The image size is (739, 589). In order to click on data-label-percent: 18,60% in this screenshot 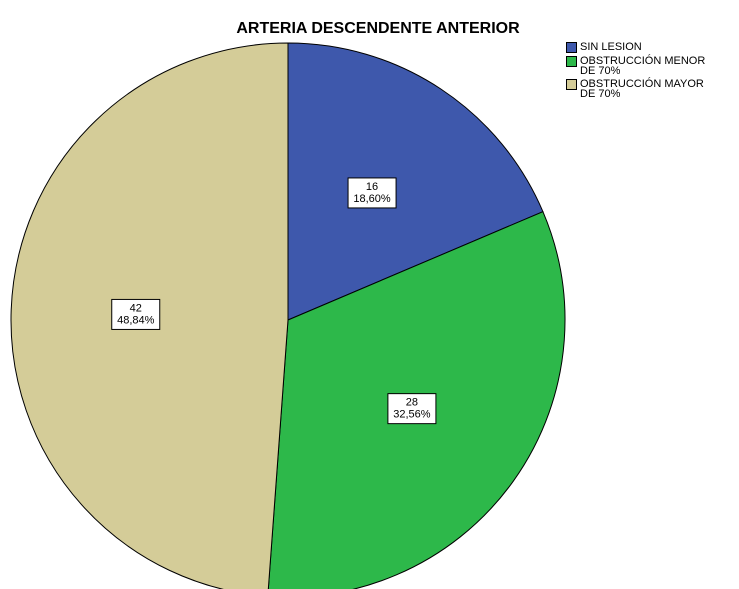, I will do `click(372, 199)`.